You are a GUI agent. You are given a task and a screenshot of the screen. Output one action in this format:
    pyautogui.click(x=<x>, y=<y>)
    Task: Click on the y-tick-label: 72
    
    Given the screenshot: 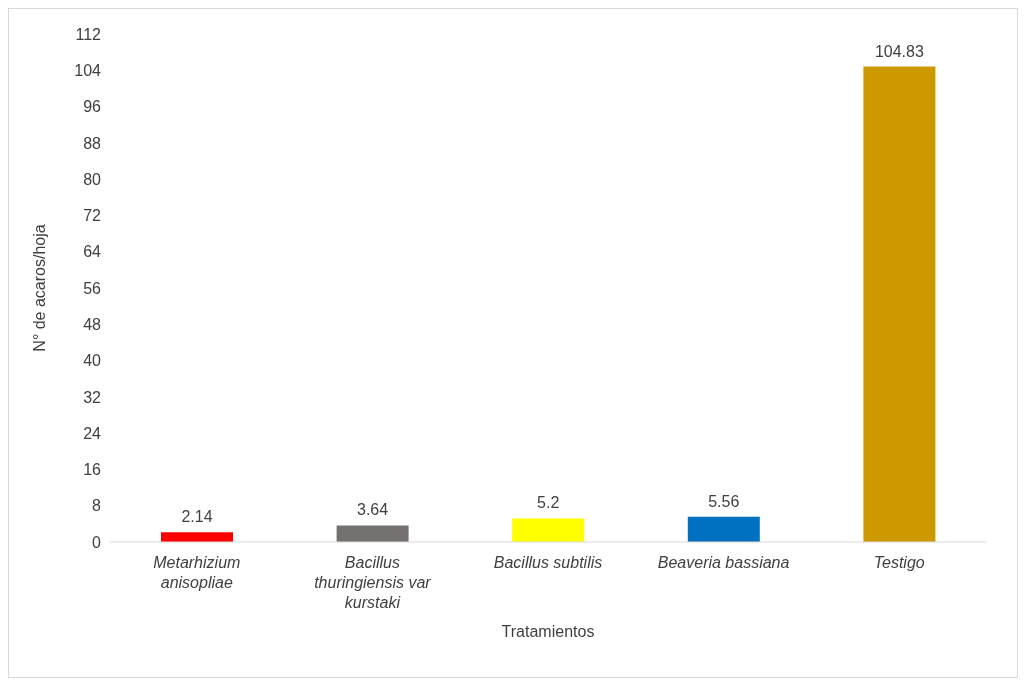 What is the action you would take?
    pyautogui.click(x=92, y=216)
    